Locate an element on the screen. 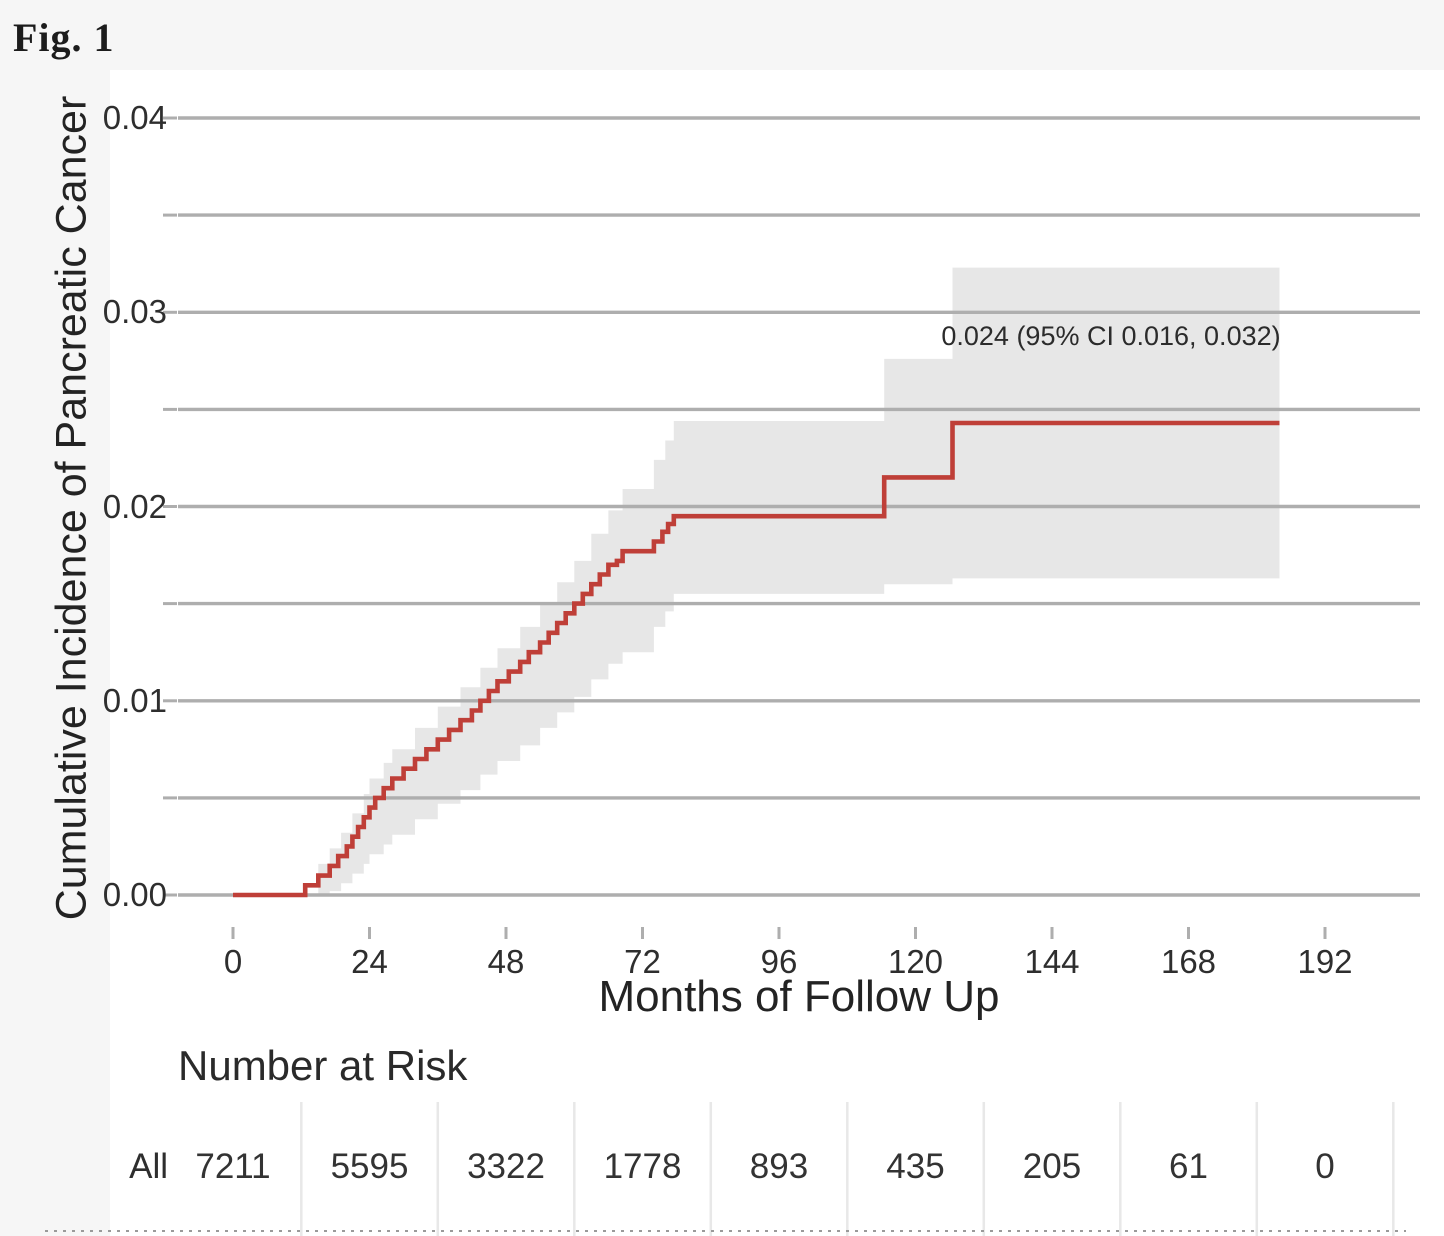 Image resolution: width=1444 pixels, height=1236 pixels. x-tick-label: 144 is located at coordinates (1052, 961).